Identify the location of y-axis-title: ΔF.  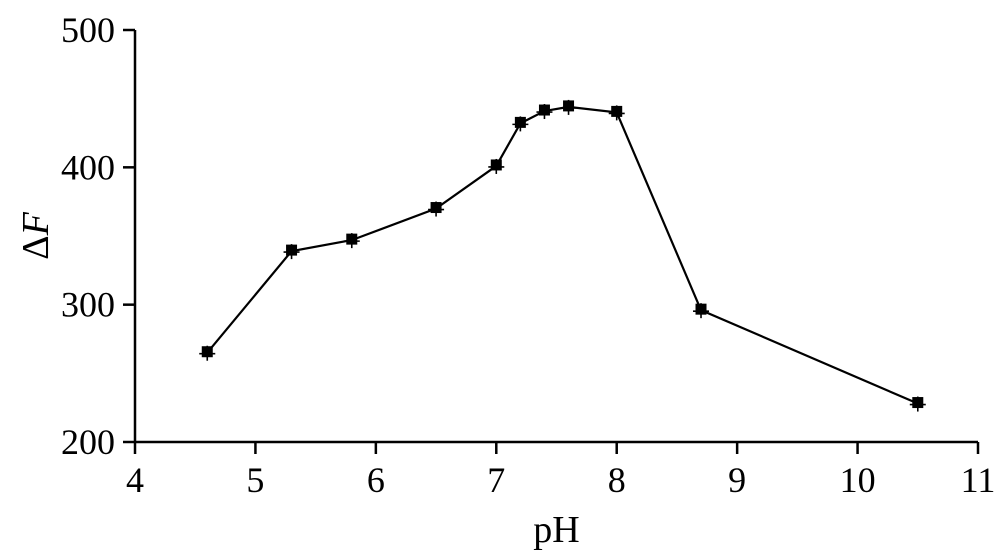
(36, 235).